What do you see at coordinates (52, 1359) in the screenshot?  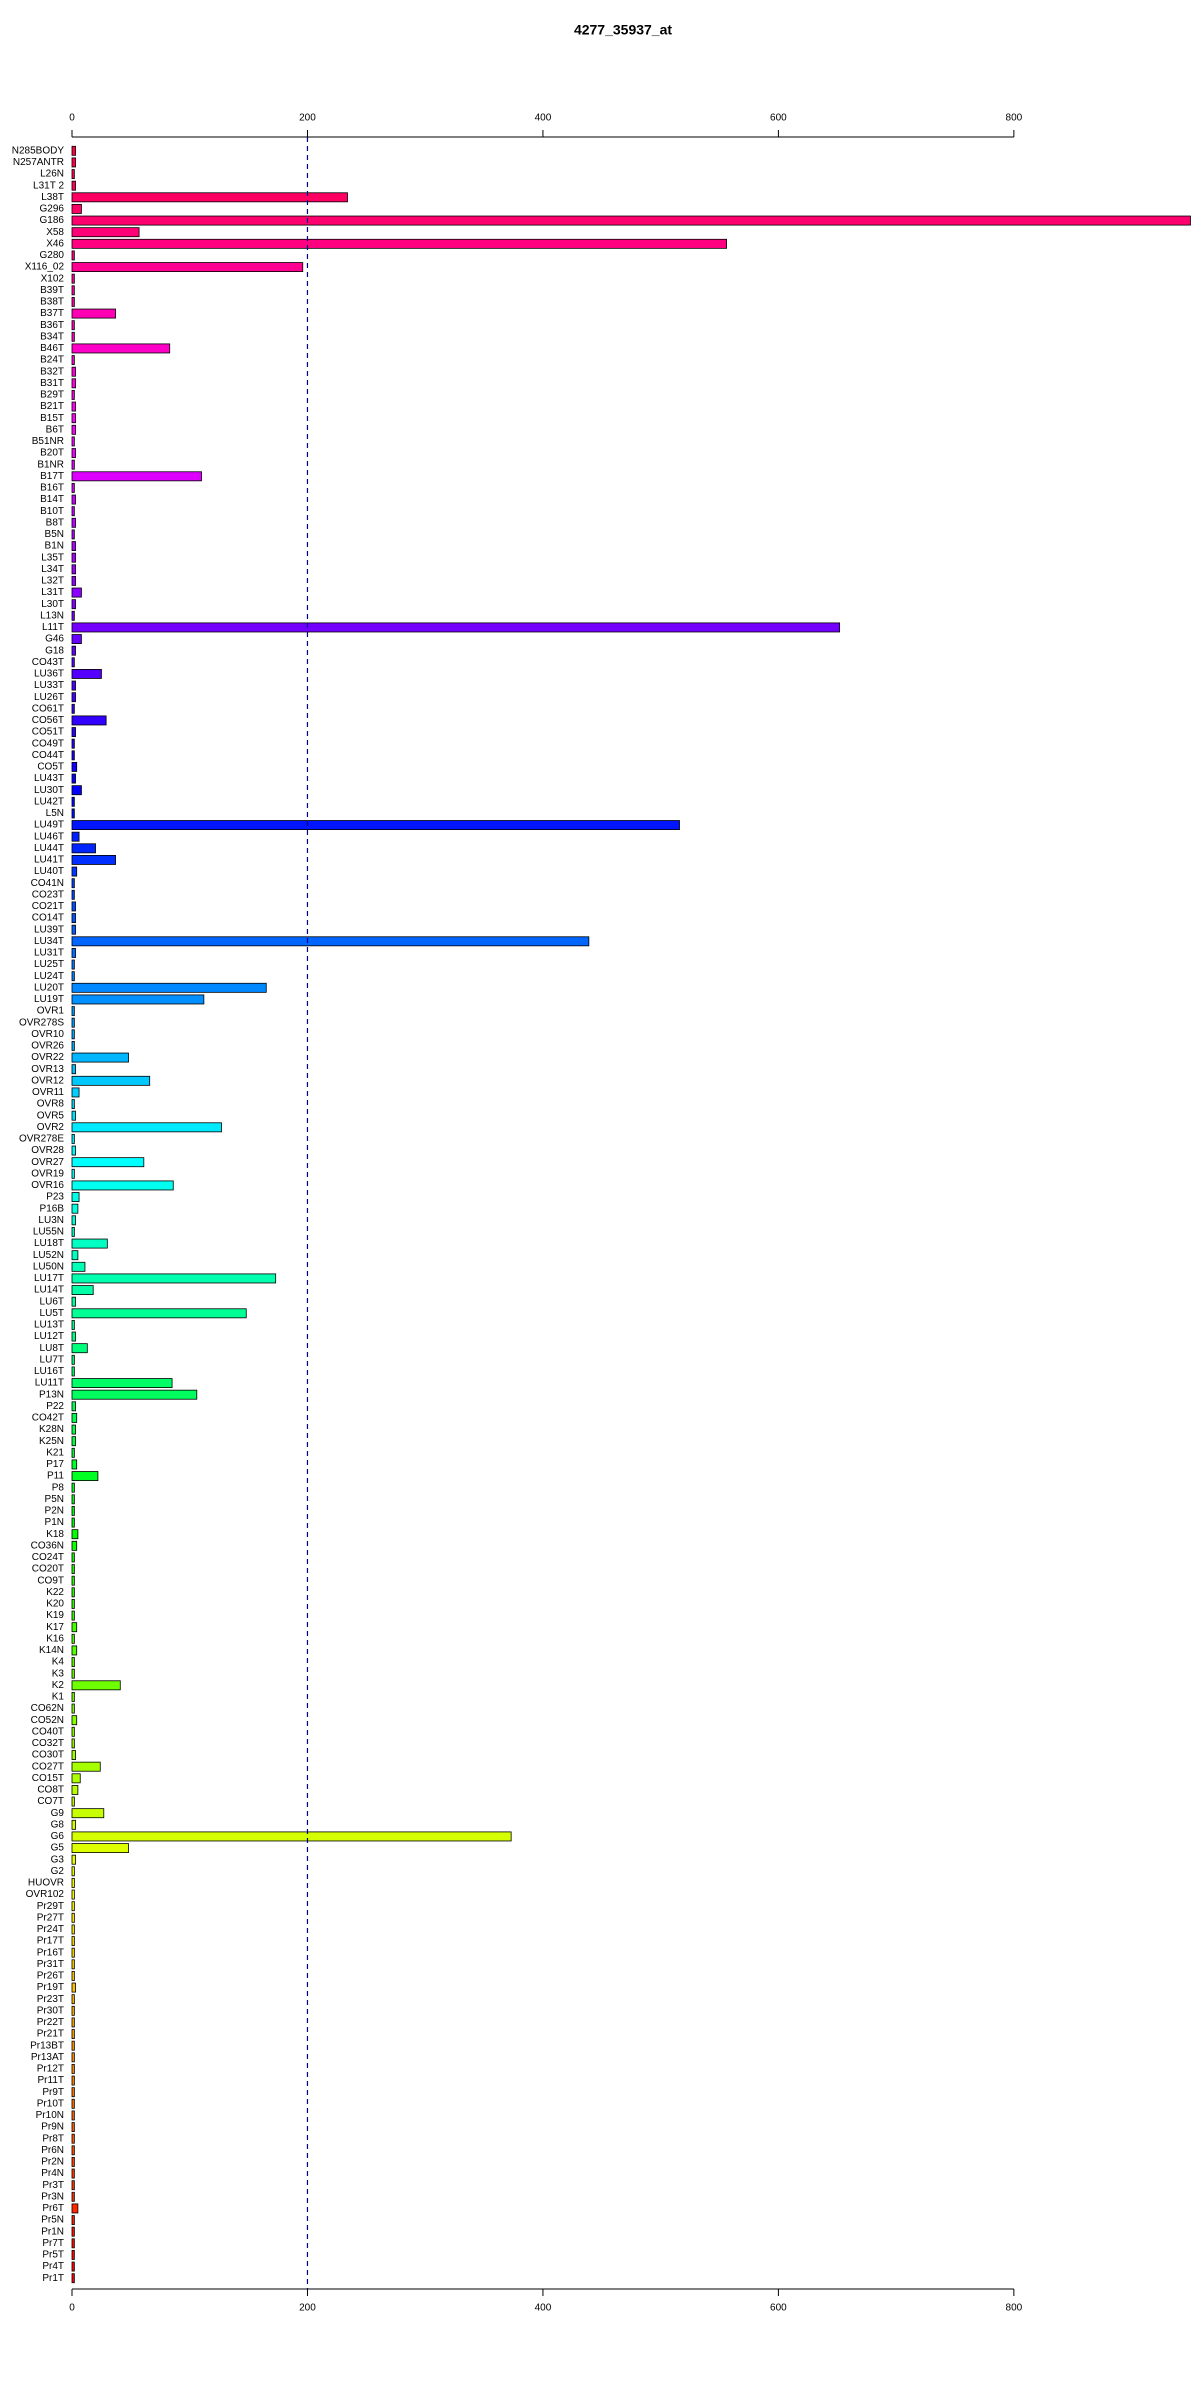 I see `y-tick-label: LU7T` at bounding box center [52, 1359].